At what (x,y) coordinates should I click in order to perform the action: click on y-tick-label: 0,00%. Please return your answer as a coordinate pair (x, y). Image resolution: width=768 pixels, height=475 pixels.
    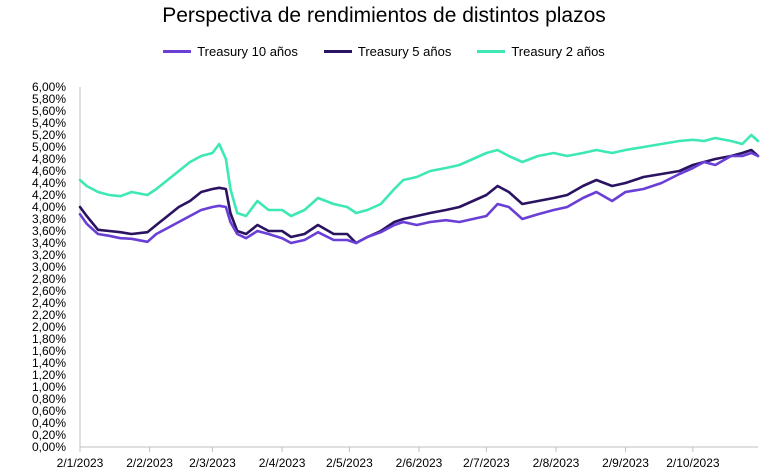
    Looking at the image, I should click on (49, 447).